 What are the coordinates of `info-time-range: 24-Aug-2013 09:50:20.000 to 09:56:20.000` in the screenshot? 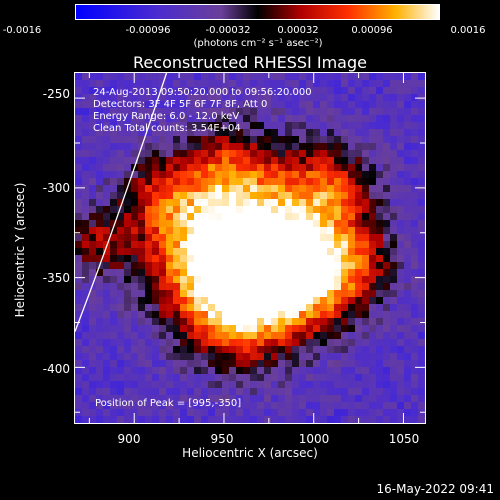 It's located at (202, 92).